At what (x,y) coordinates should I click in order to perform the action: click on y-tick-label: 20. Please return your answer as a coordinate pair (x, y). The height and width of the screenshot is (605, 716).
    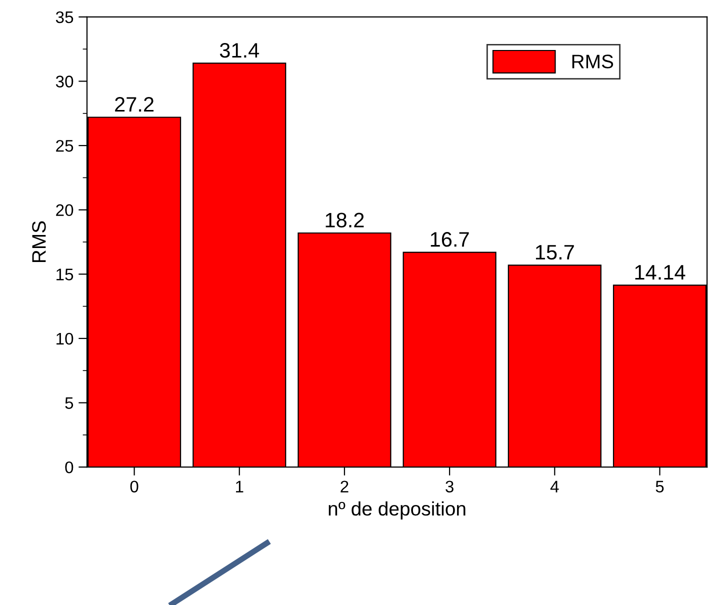
    Looking at the image, I should click on (65, 210).